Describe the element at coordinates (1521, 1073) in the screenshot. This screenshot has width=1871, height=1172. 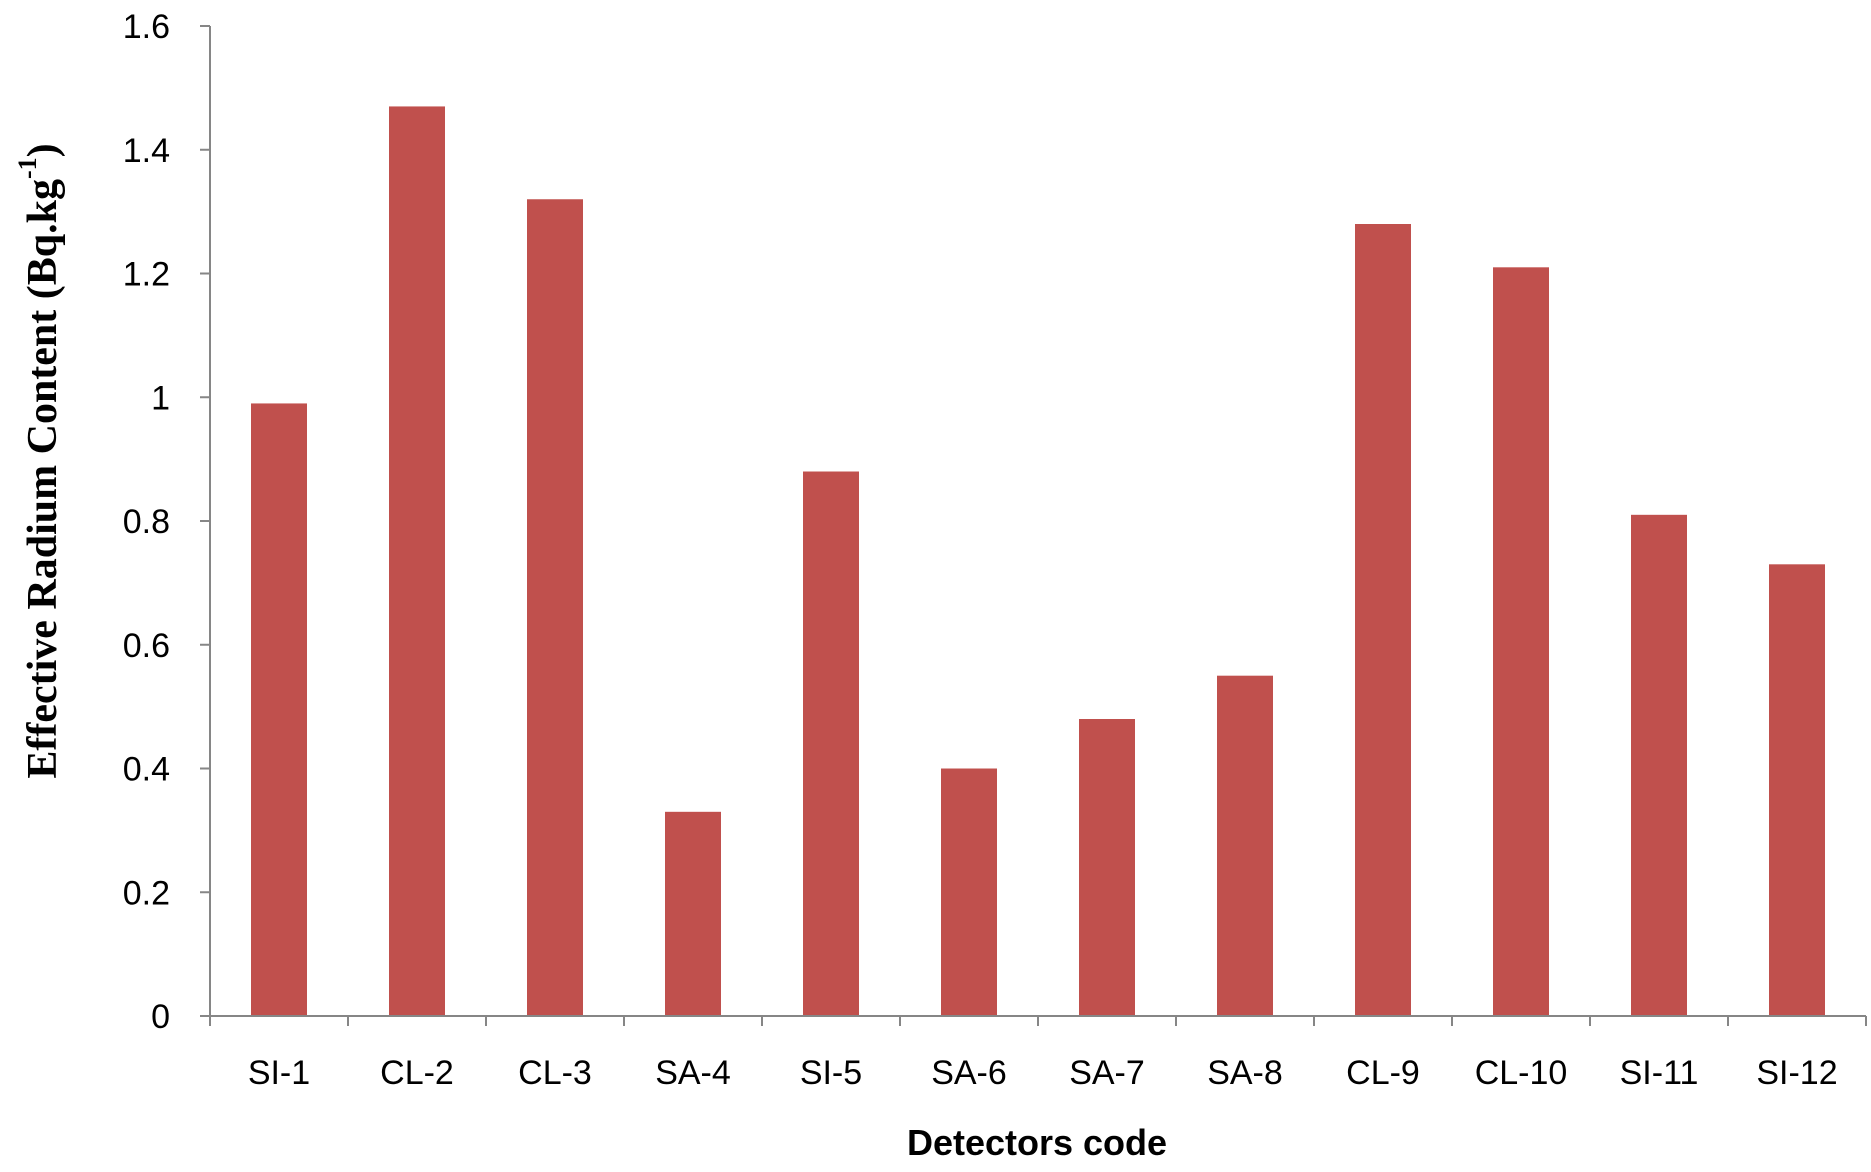
I see `x-tick-label: CL-10` at that location.